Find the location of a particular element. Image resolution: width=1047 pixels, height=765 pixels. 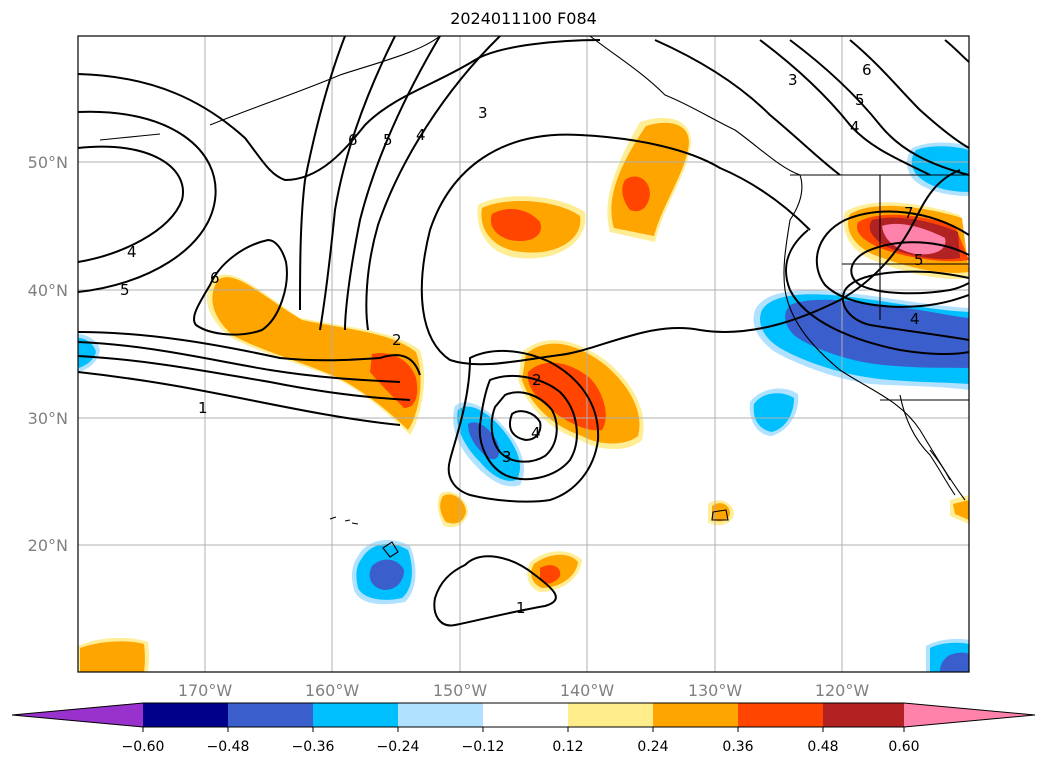

lat-tick-labels: 50°N 40°N 30°N 20°N is located at coordinates (48, 354).